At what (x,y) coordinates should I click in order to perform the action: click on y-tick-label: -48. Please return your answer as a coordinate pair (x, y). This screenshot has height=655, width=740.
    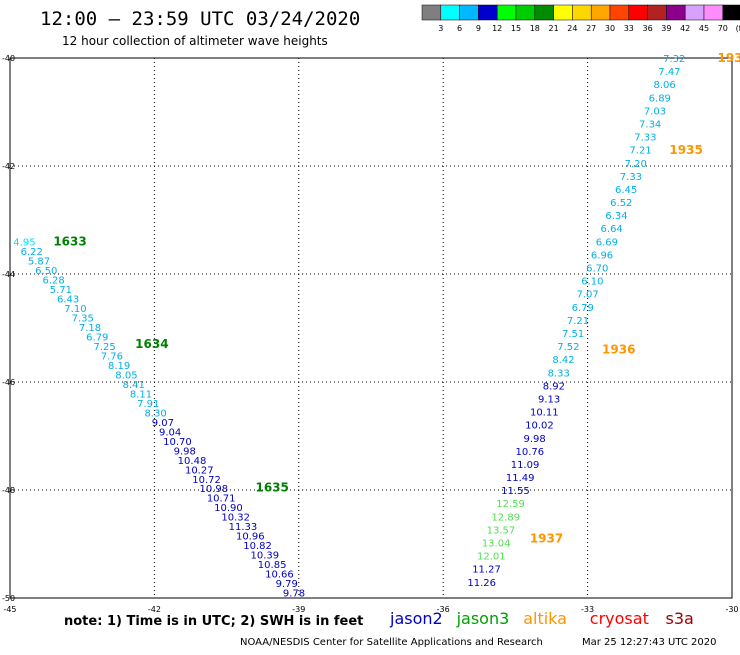
    Looking at the image, I should click on (8, 490).